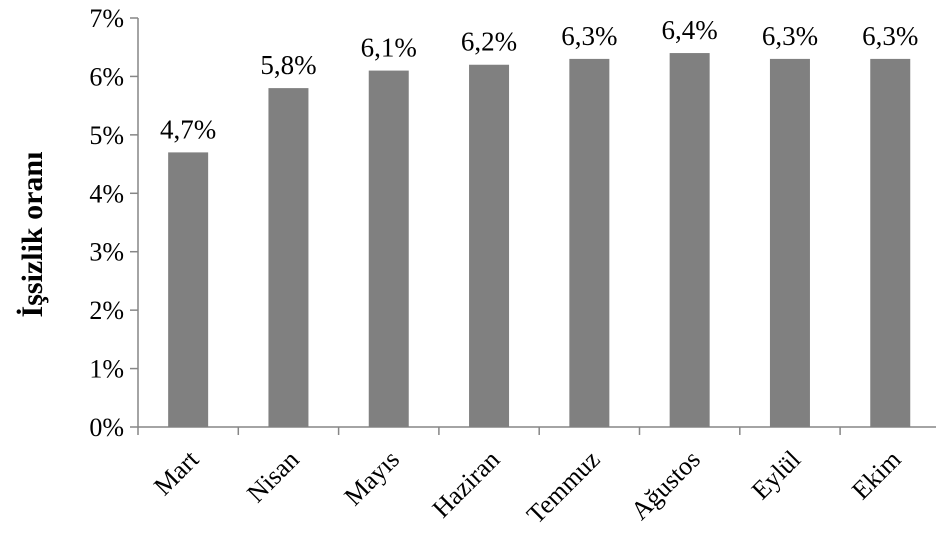 Image resolution: width=936 pixels, height=537 pixels. What do you see at coordinates (389, 48) in the screenshot?
I see `data-label: 6,1%` at bounding box center [389, 48].